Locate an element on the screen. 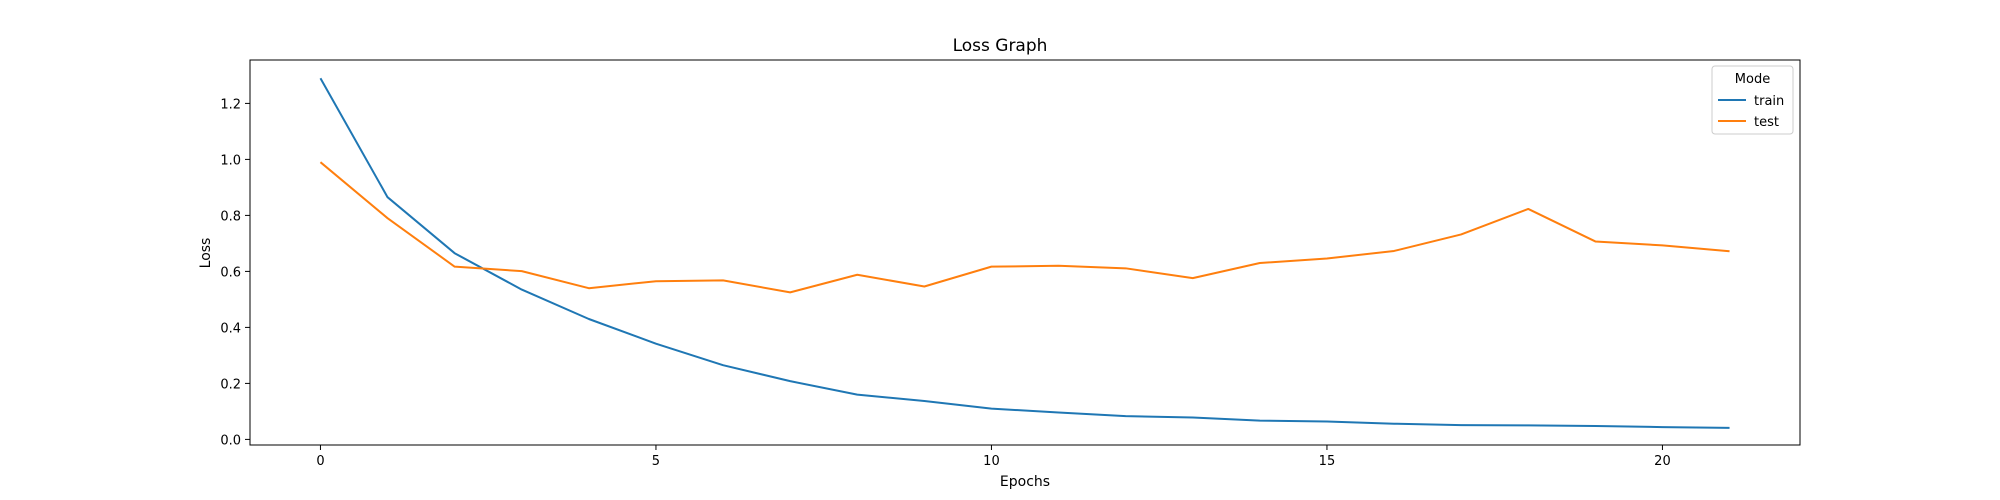 This screenshot has width=2000, height=500. y-tick-label: 1.0 is located at coordinates (230, 160).